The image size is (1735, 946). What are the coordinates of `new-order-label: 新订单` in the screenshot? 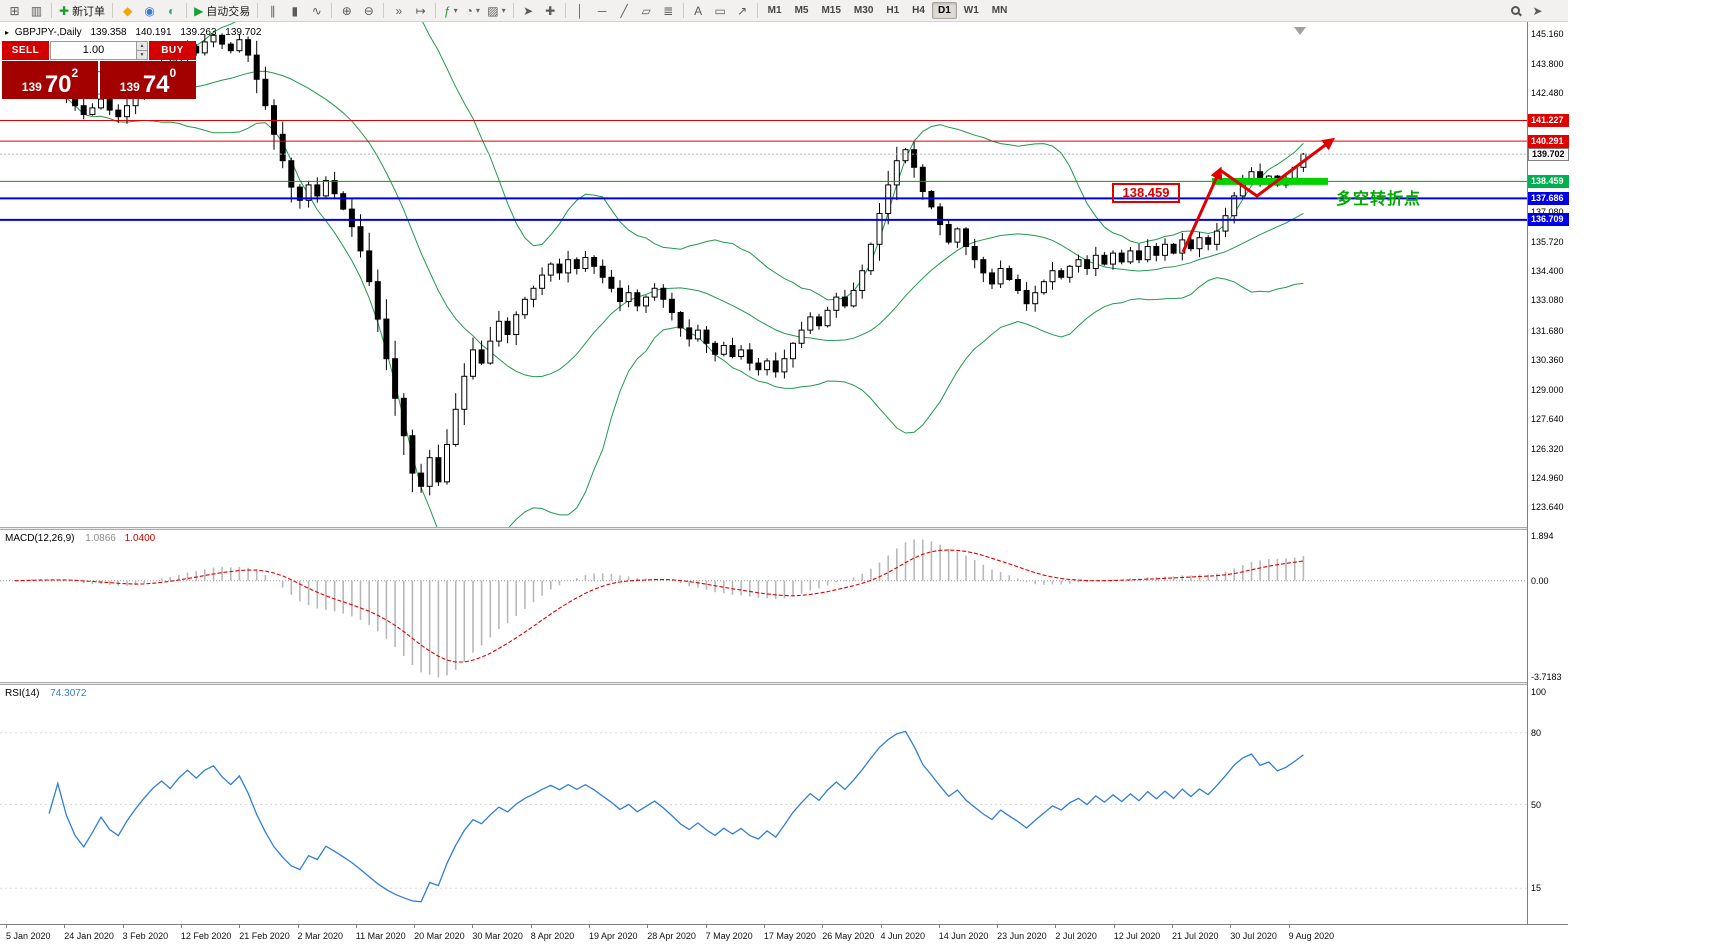 It's located at (89, 11).